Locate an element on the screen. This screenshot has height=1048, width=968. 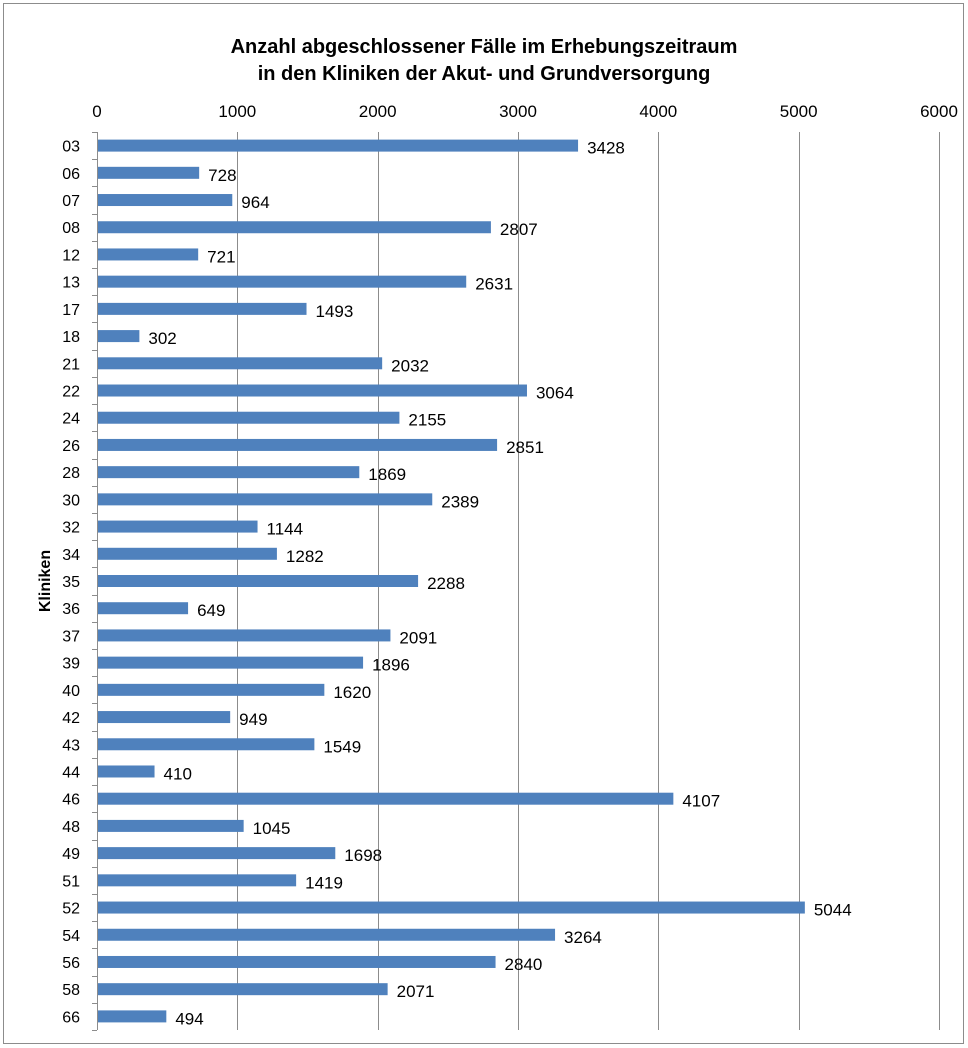
data-label: 2807 is located at coordinates (519, 229).